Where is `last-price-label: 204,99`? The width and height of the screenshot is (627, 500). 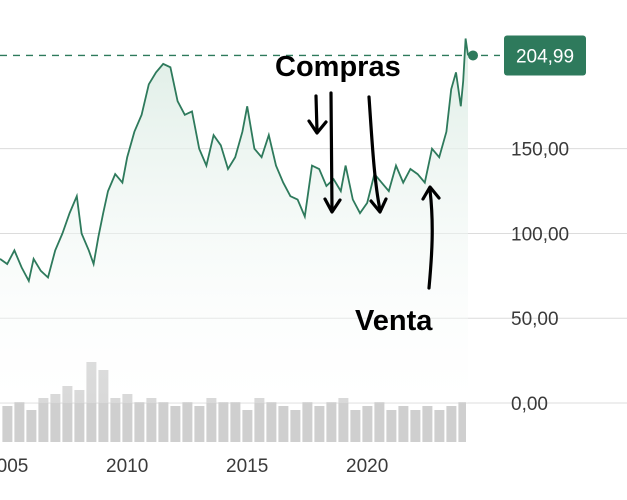 last-price-label: 204,99 is located at coordinates (545, 56).